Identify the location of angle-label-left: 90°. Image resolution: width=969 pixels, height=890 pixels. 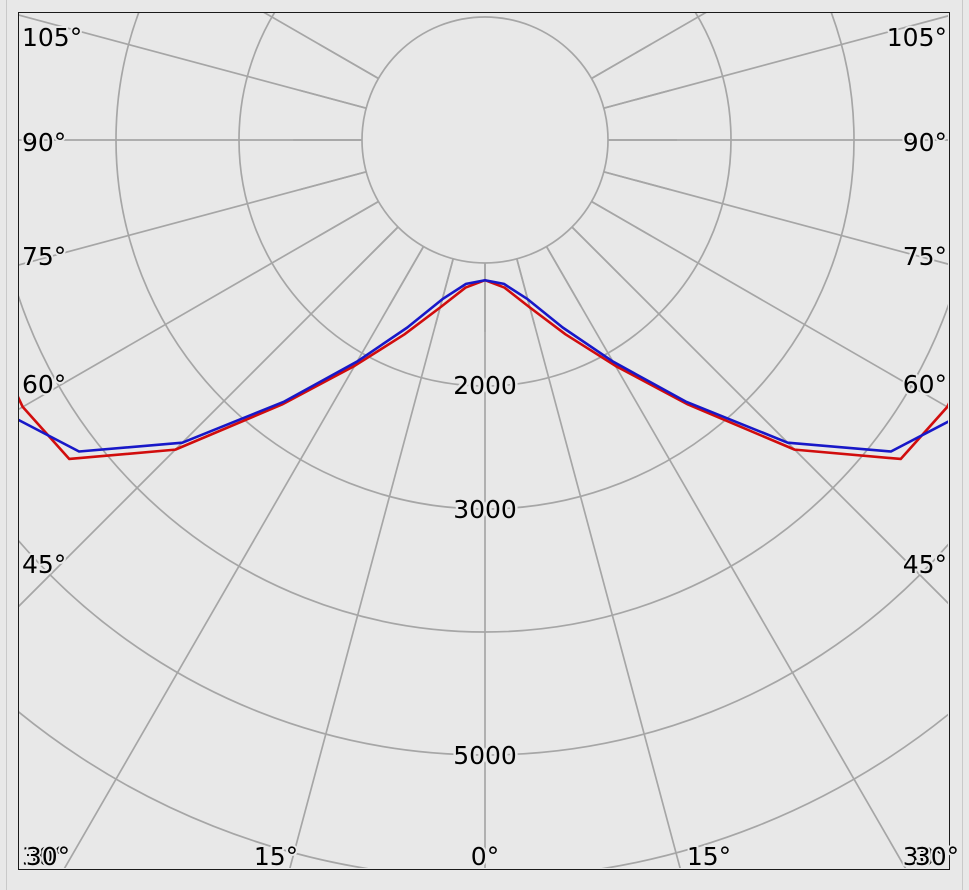
(44, 142).